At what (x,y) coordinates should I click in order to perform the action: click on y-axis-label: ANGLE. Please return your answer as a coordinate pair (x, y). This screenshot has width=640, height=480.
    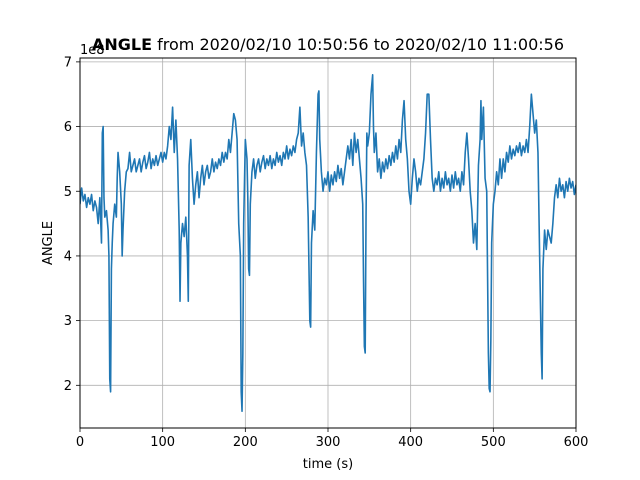
    Looking at the image, I should click on (48, 243).